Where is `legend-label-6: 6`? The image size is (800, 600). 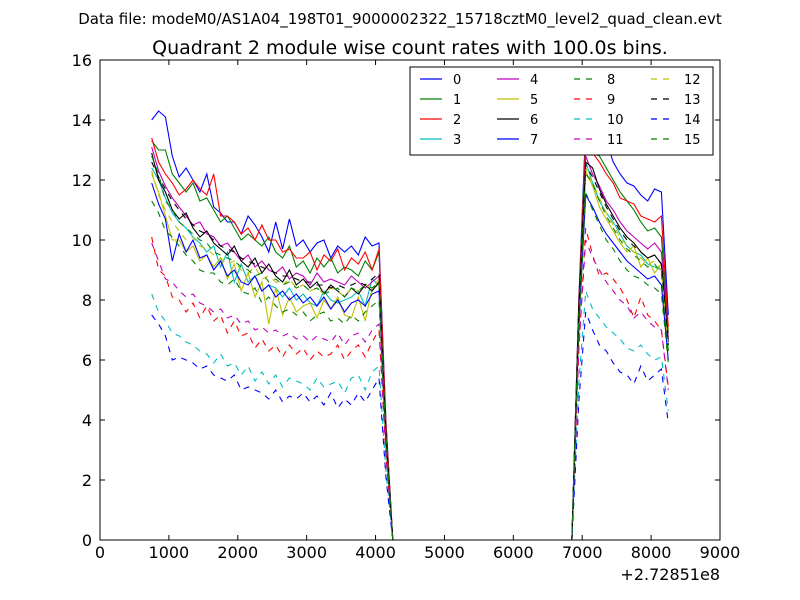
legend-label-6: 6 is located at coordinates (534, 120).